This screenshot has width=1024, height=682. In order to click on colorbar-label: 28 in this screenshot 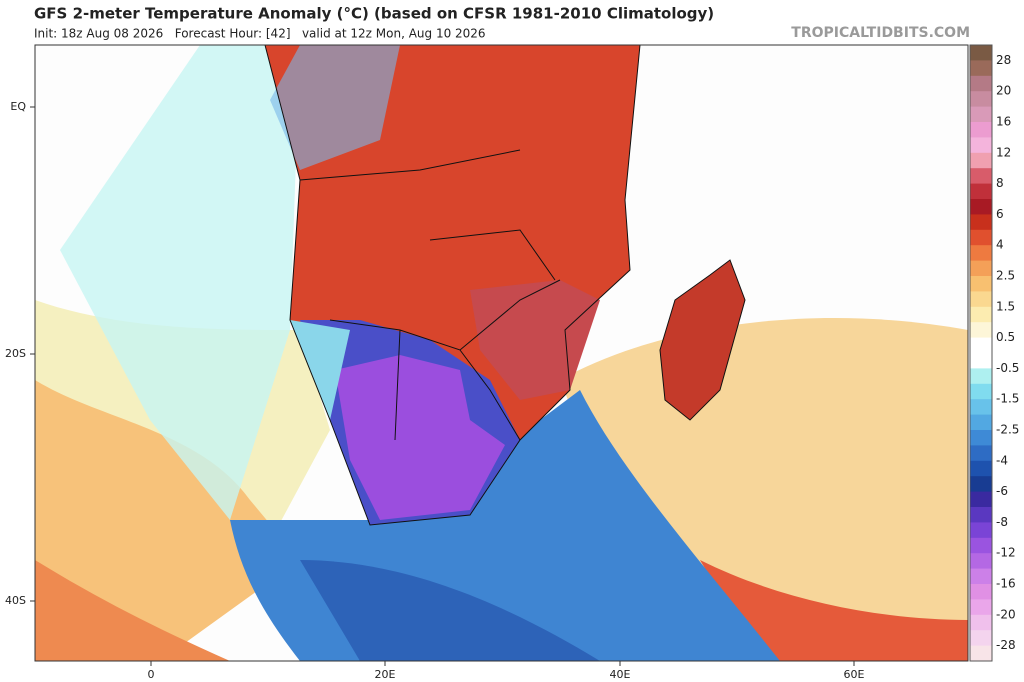, I will do `click(1003, 60)`.